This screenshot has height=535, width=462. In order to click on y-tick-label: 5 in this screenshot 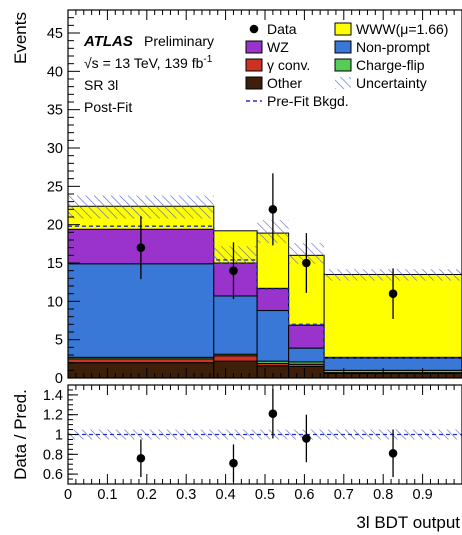, I will do `click(59, 341)`.